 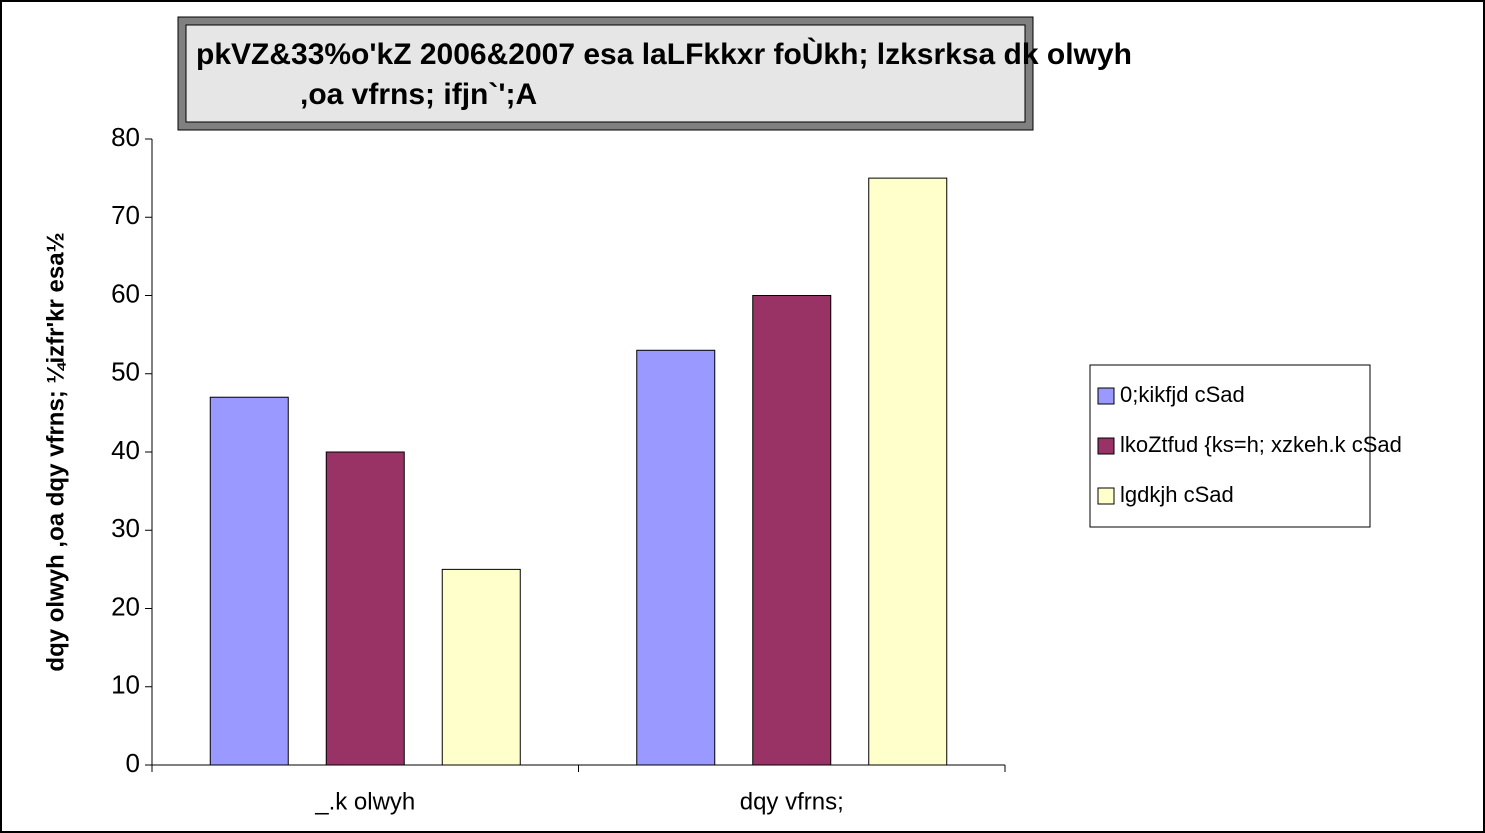 What do you see at coordinates (1261, 444) in the screenshot?
I see `legend-label: lkoZtfud {ks=h; xzkeh.k cSad` at bounding box center [1261, 444].